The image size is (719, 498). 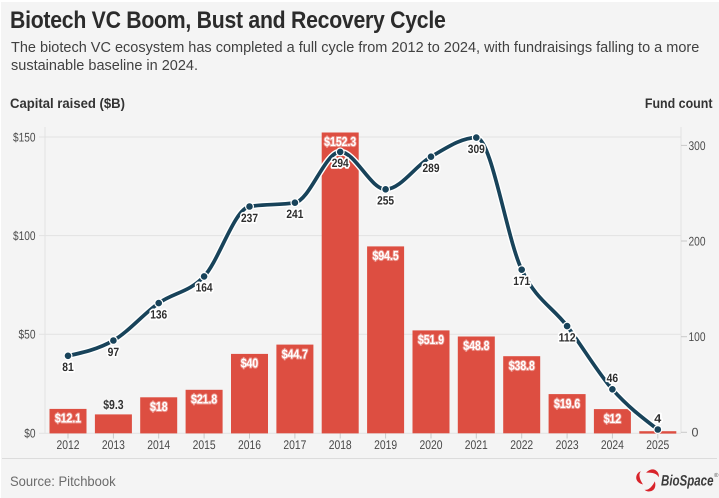 What do you see at coordinates (295, 353) in the screenshot?
I see `svg-text: $44.7` at bounding box center [295, 353].